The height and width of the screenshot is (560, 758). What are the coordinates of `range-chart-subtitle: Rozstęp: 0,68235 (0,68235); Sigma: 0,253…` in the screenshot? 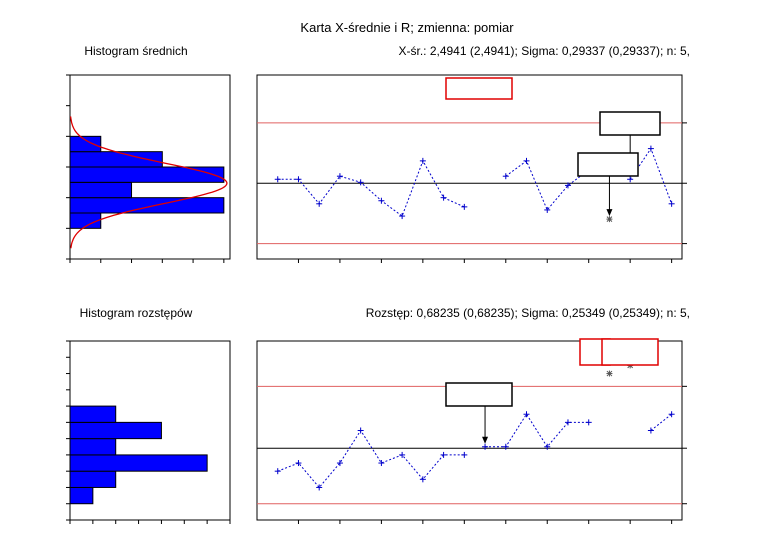 It's located at (528, 313).